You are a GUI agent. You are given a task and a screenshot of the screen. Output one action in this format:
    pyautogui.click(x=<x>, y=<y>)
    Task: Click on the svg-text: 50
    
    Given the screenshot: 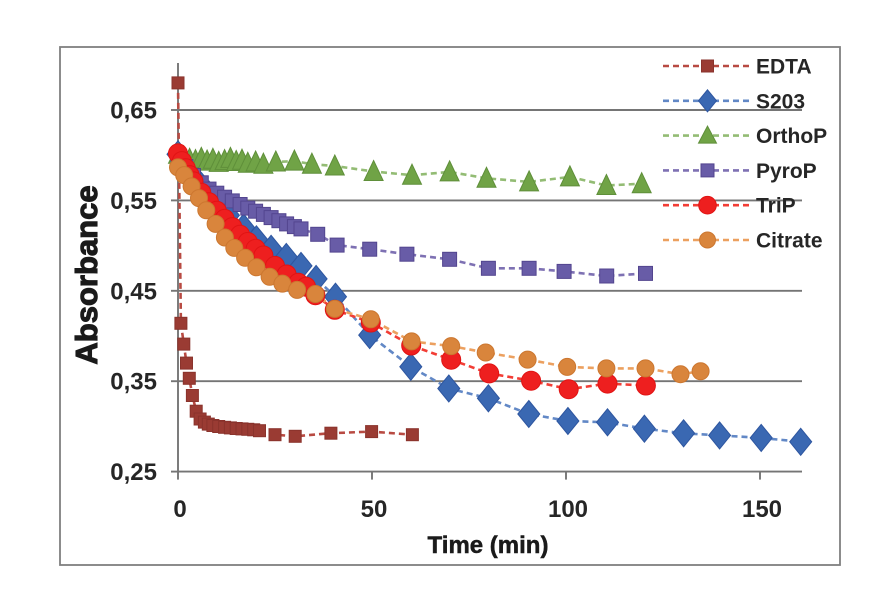 What is the action you would take?
    pyautogui.click(x=374, y=509)
    